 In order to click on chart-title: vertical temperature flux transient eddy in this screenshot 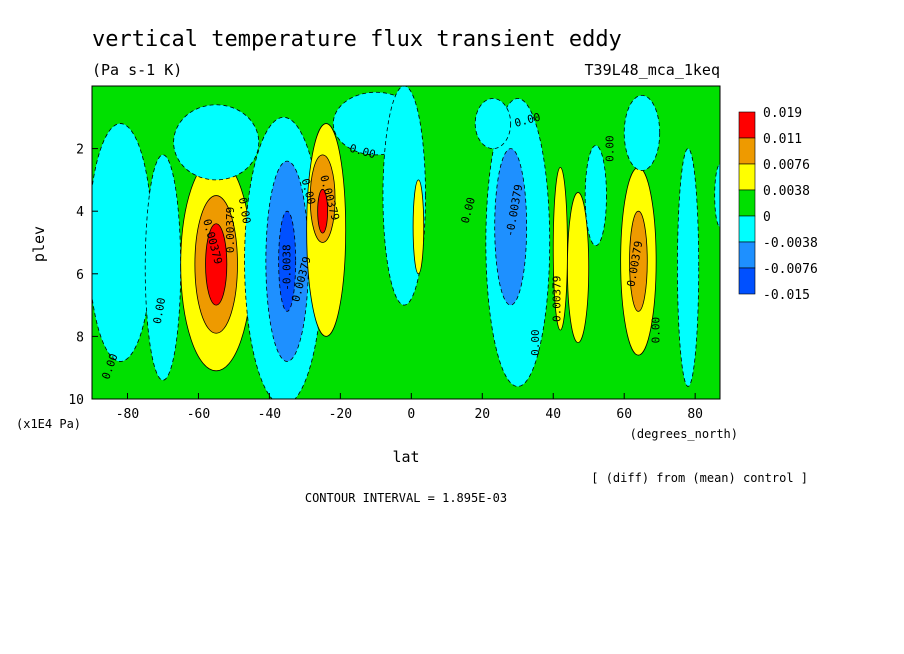, I will do `click(357, 39)`.